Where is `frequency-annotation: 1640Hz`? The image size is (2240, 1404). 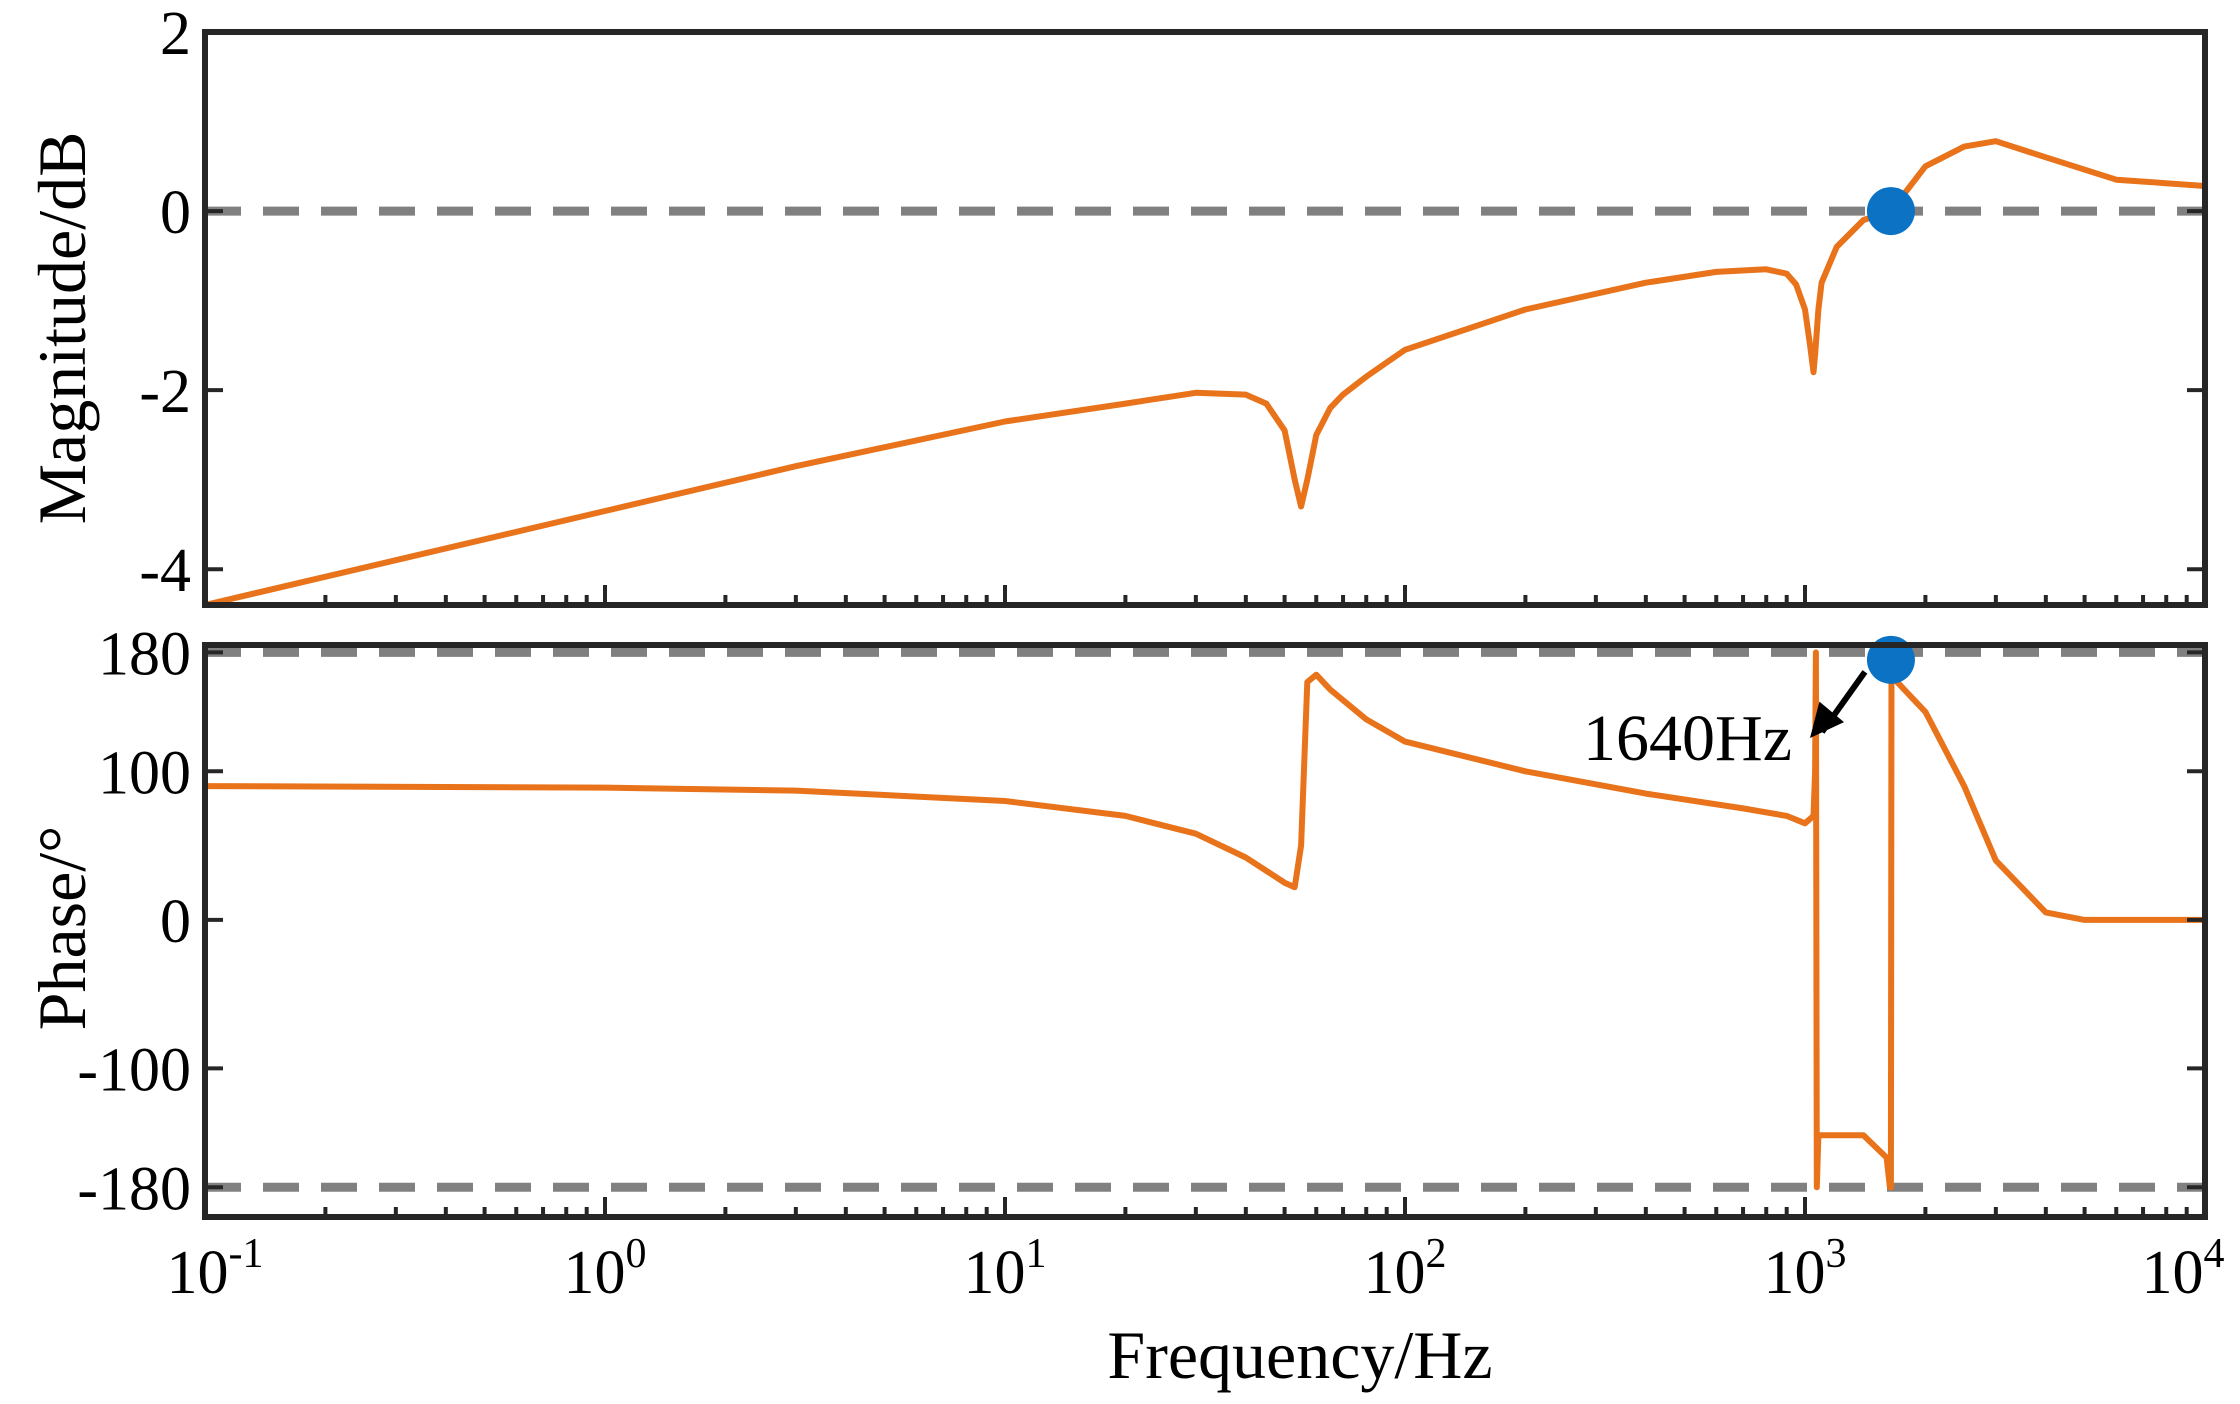
frequency-annotation: 1640Hz is located at coordinates (1687, 738).